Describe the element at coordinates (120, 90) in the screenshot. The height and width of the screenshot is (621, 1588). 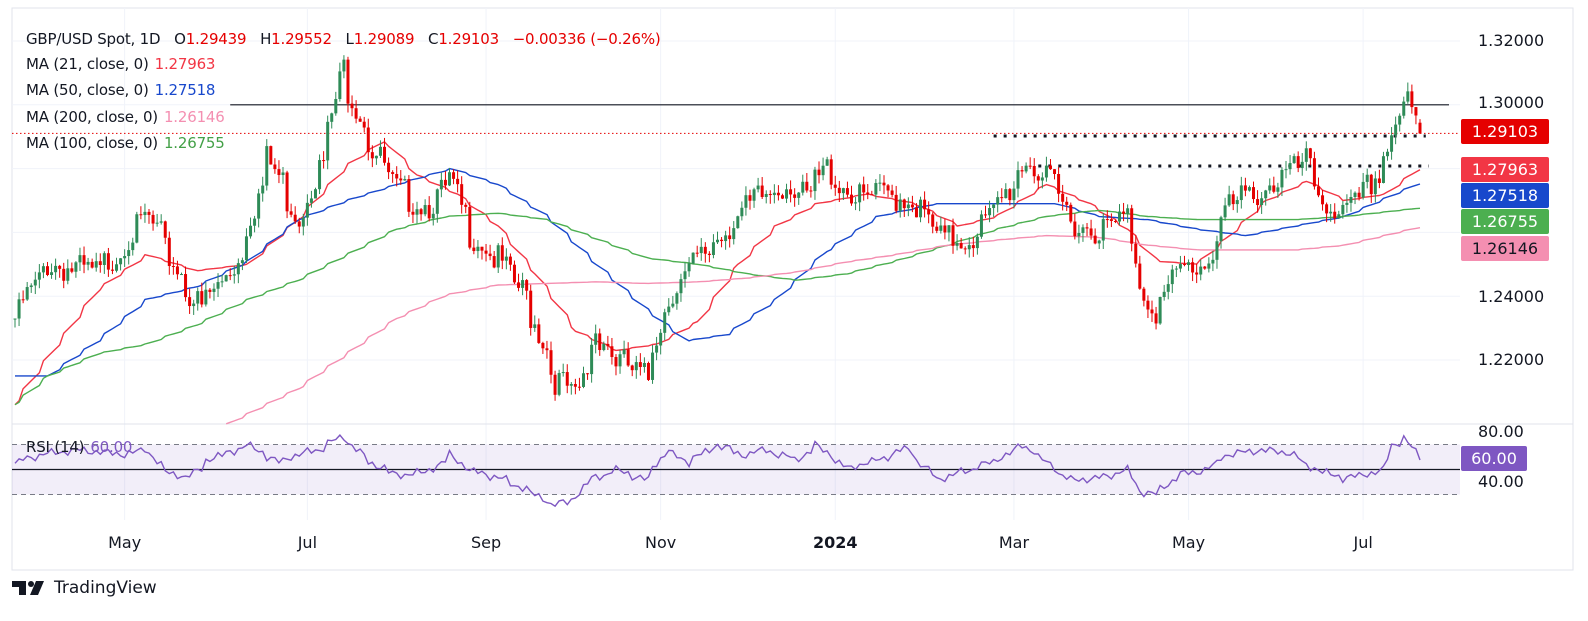
I see `ma50-legend: MA (50, close, 0) 1.27518` at that location.